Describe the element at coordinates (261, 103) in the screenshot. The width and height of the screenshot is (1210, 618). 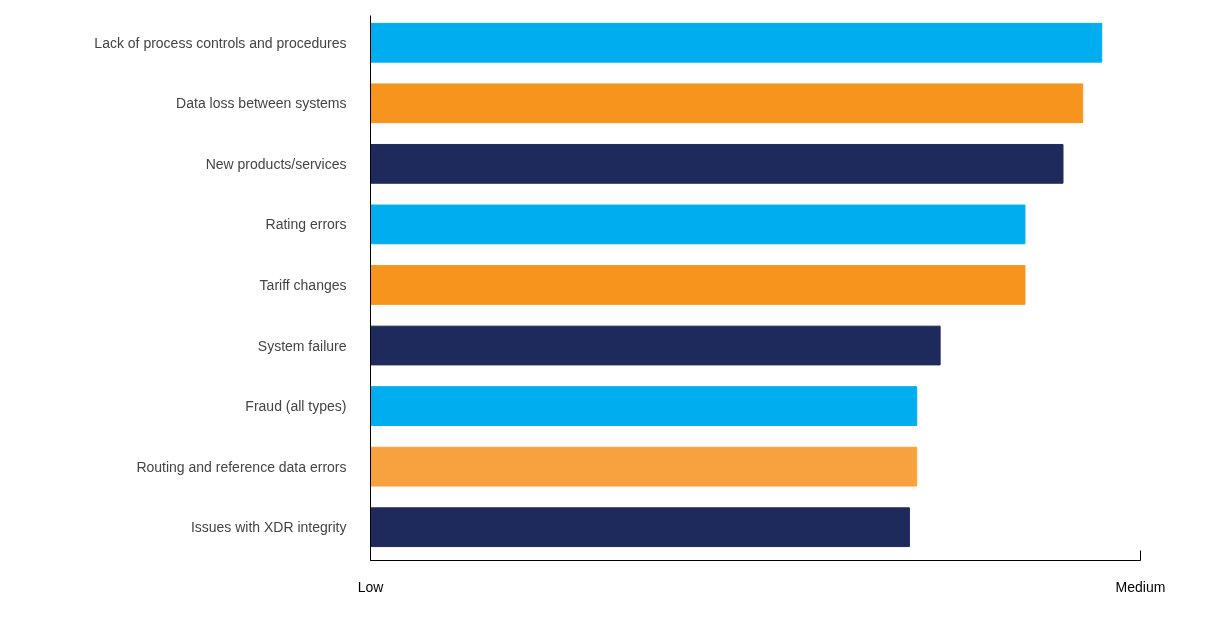
I see `y-tick-label: Data loss between systems` at that location.